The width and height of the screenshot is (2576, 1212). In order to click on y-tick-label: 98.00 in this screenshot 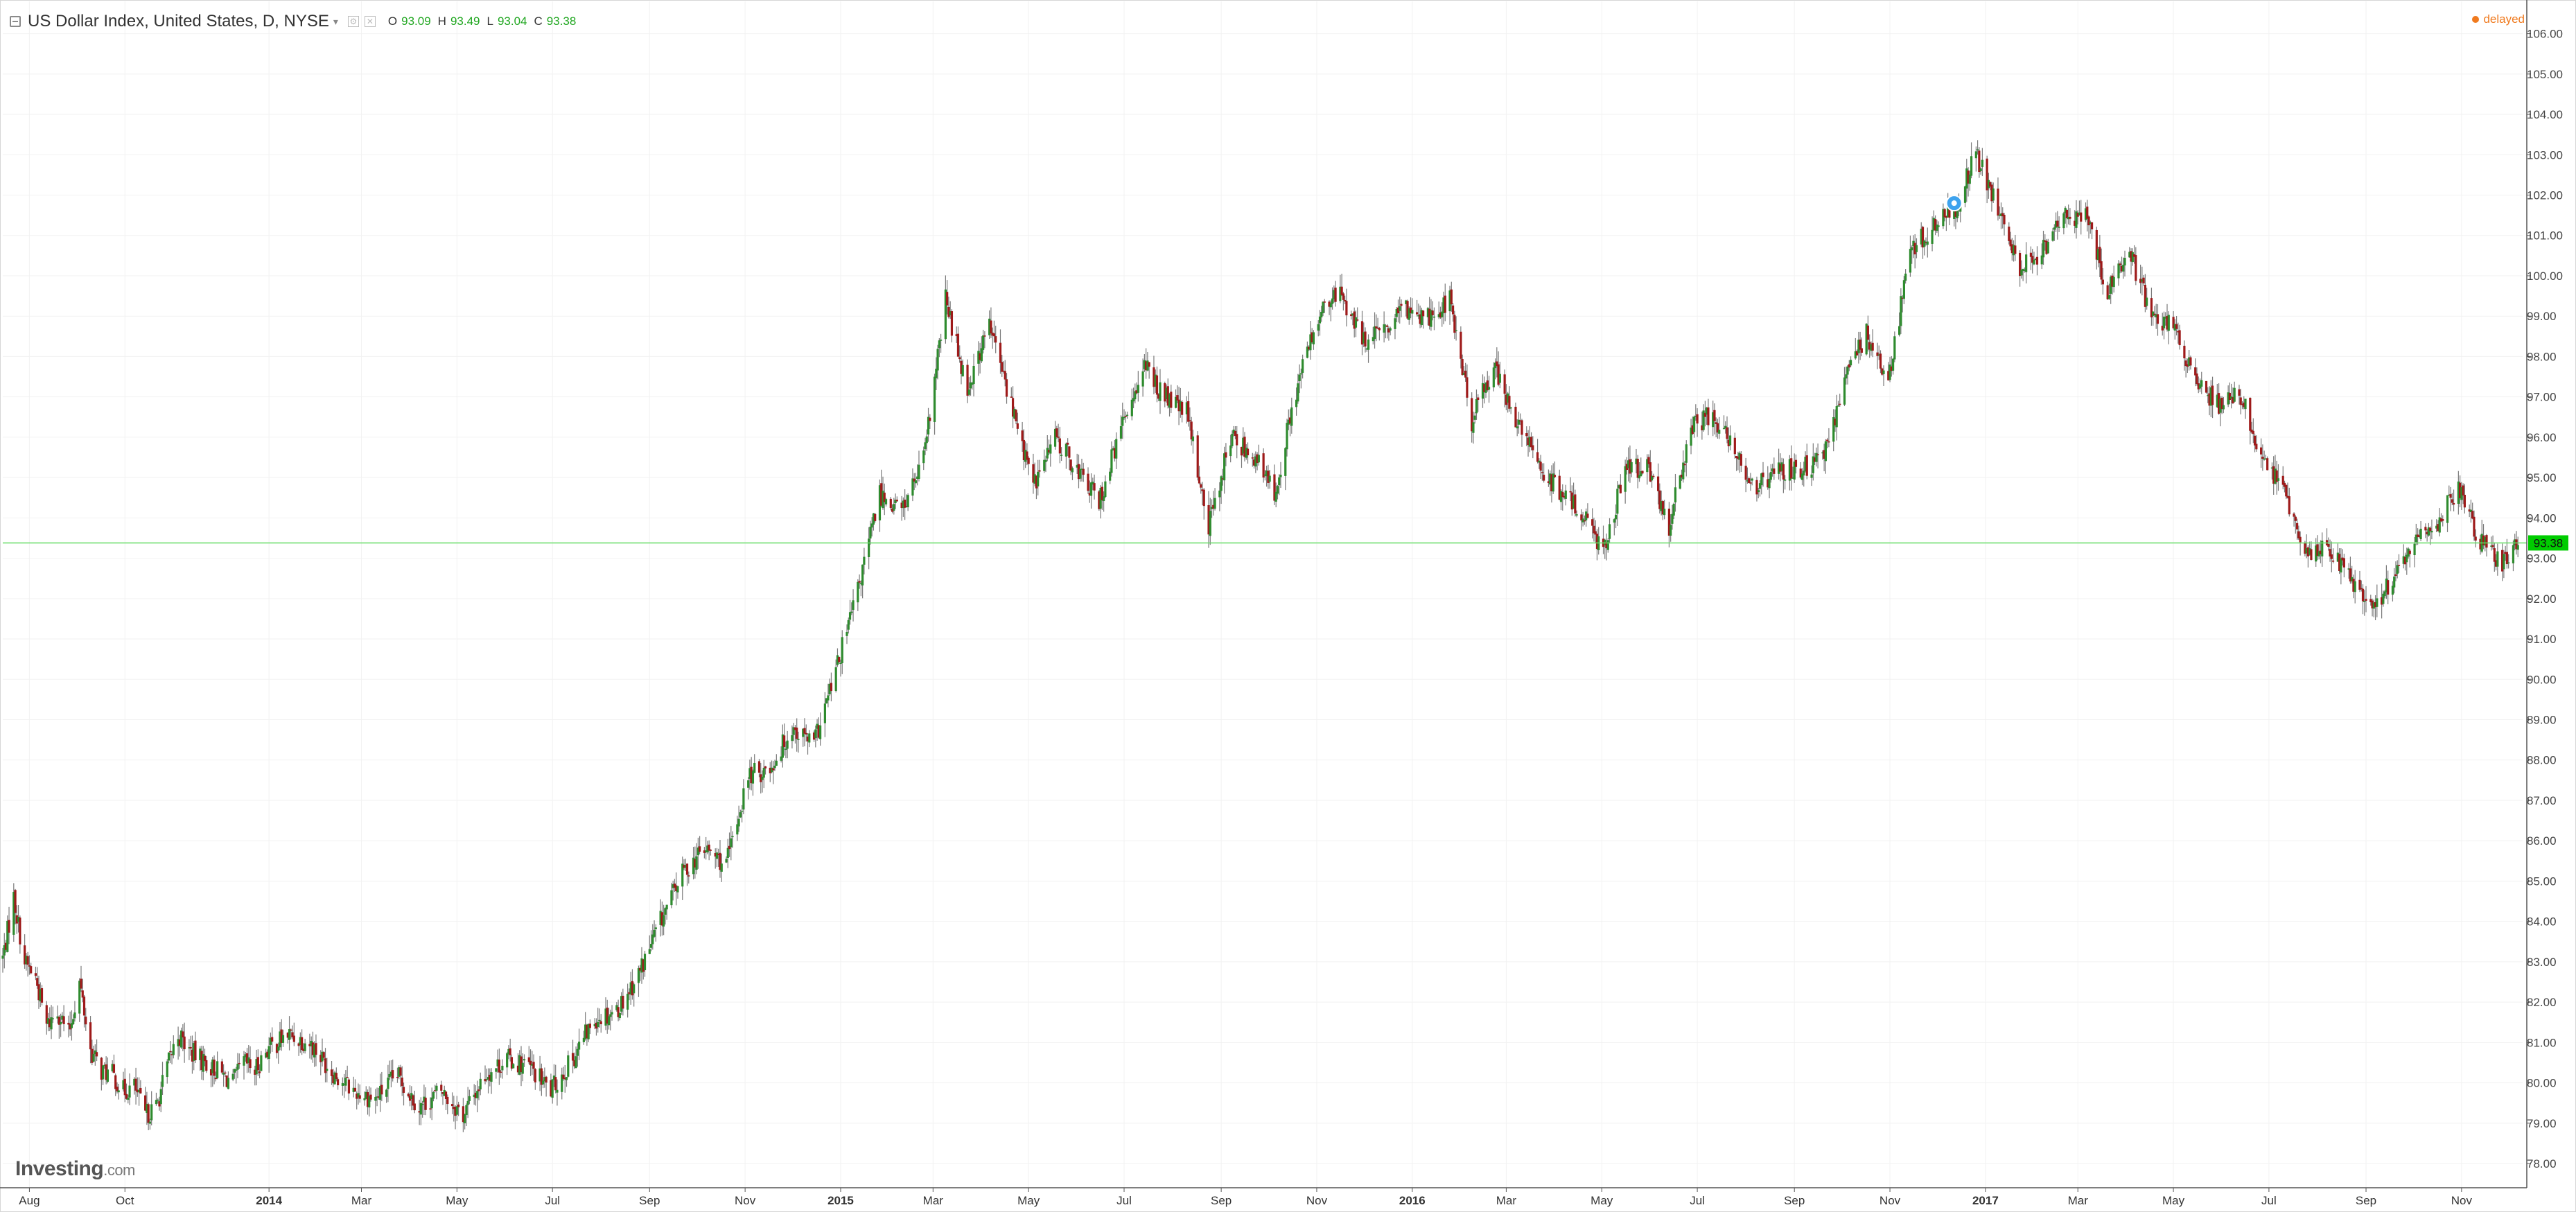, I will do `click(2542, 356)`.